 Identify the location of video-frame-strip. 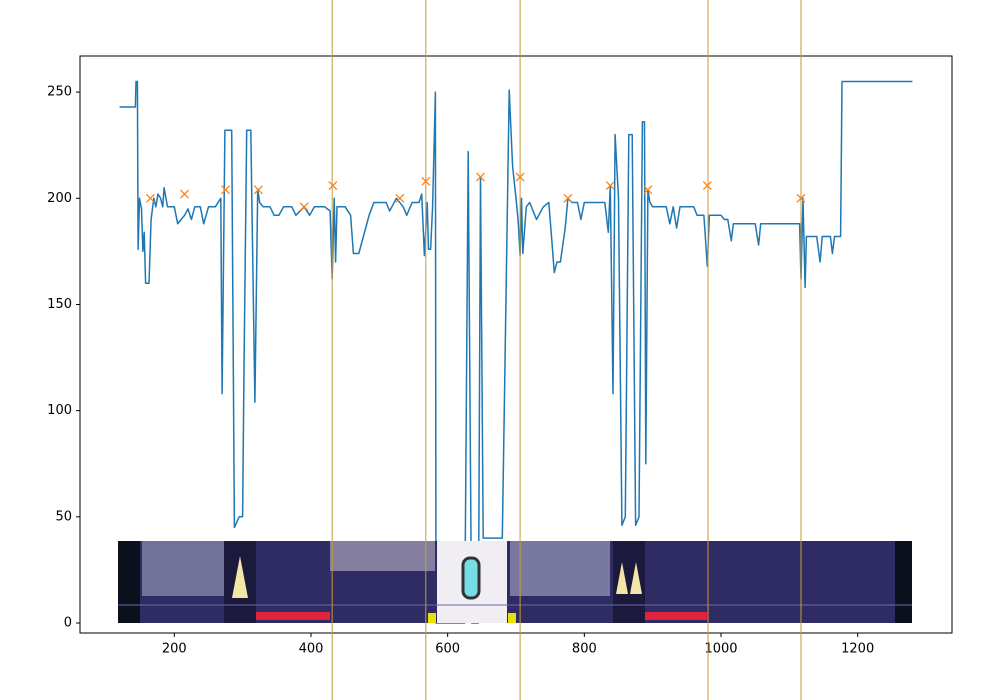
(515, 582).